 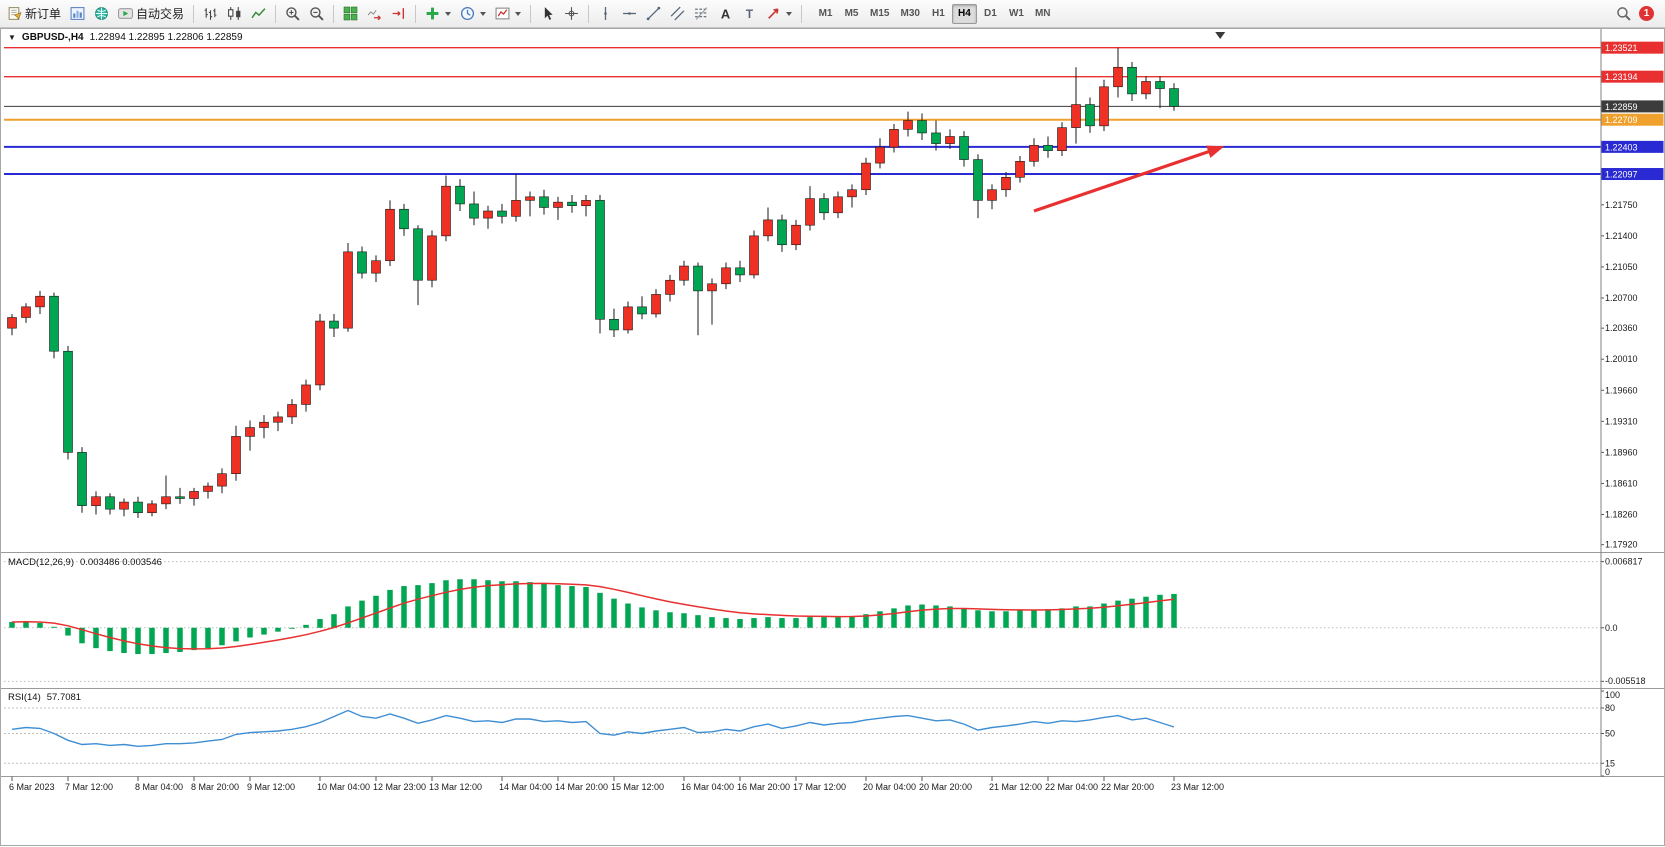 I want to click on svg-text: T, so click(x=750, y=14).